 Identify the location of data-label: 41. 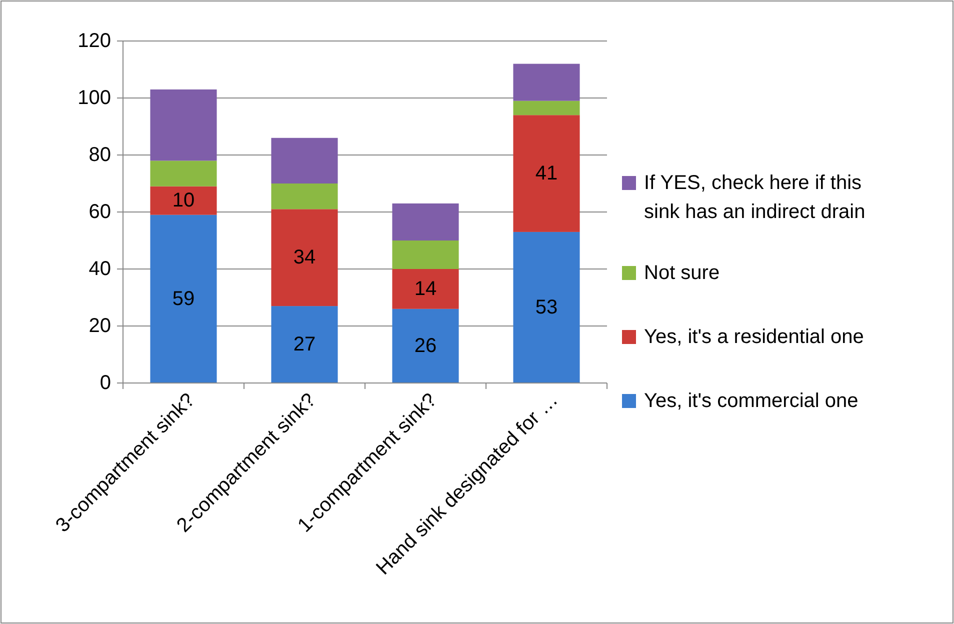
(546, 173).